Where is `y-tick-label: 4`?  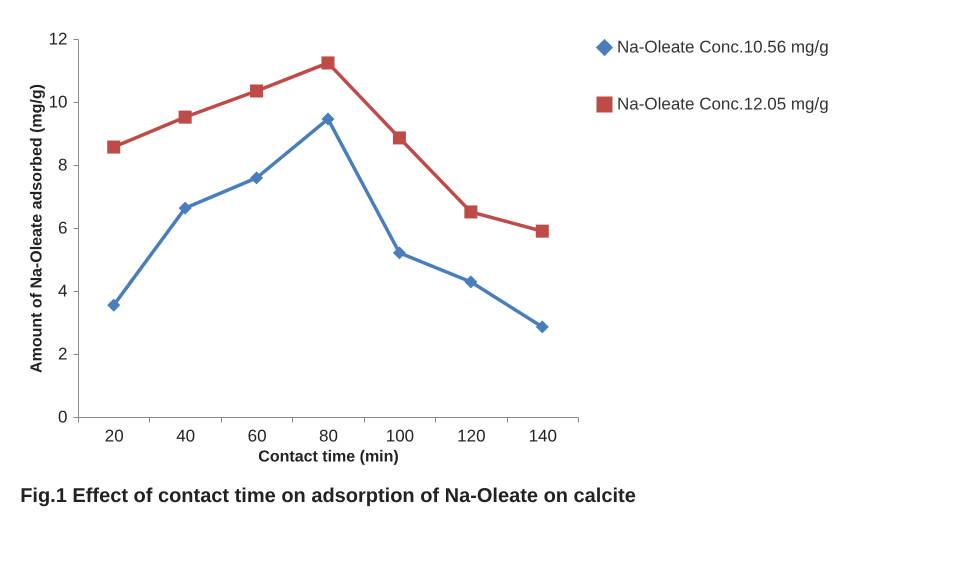
y-tick-label: 4 is located at coordinates (63, 291).